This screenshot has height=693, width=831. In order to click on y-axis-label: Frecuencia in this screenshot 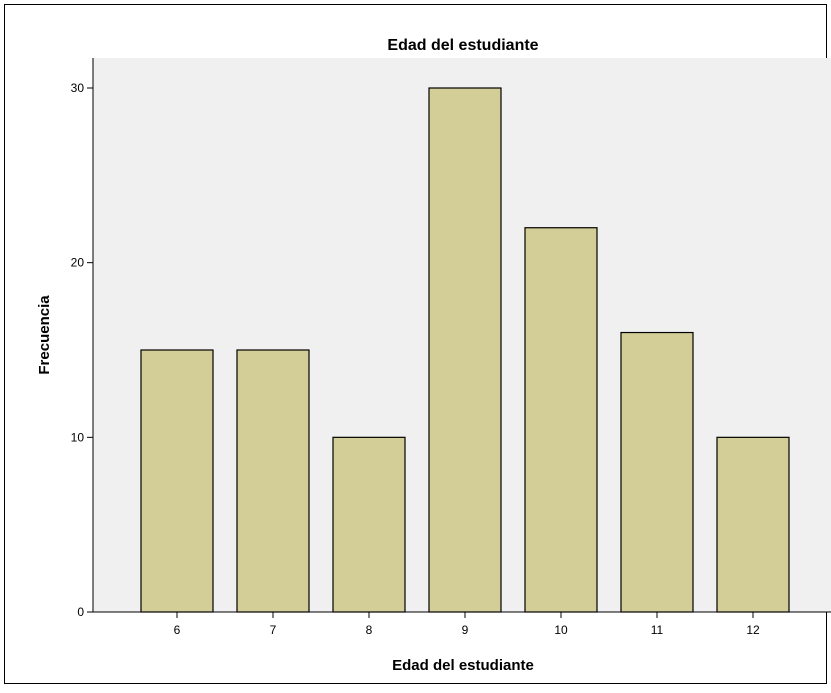, I will do `click(44, 335)`.